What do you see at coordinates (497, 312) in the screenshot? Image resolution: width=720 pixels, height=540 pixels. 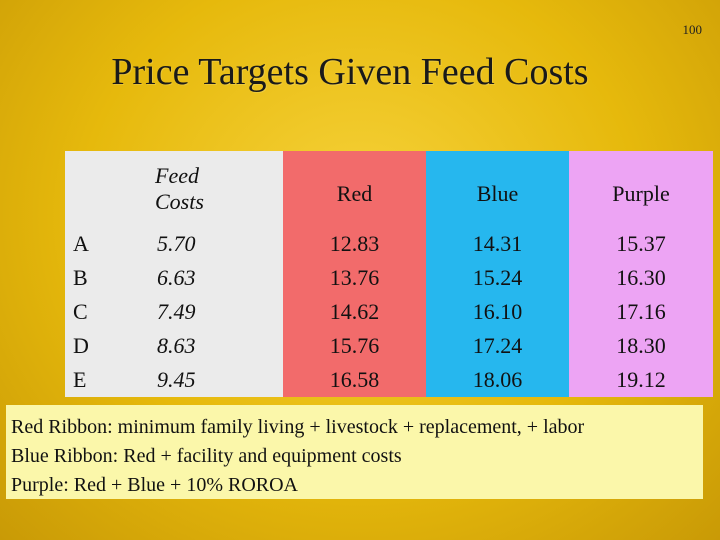 I see `blue-cell: 16.10` at bounding box center [497, 312].